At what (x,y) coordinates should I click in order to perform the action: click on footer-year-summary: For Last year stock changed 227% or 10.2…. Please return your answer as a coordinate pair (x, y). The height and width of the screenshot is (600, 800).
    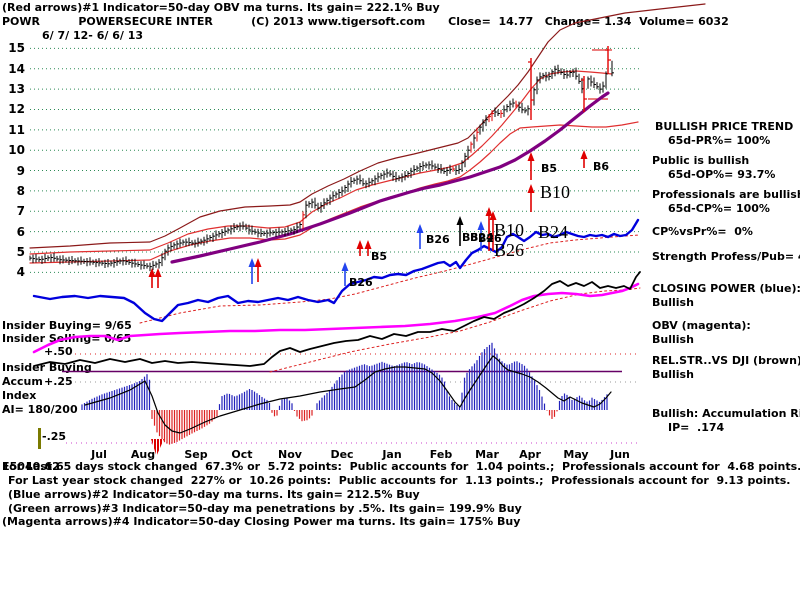
    Looking at the image, I should click on (399, 480).